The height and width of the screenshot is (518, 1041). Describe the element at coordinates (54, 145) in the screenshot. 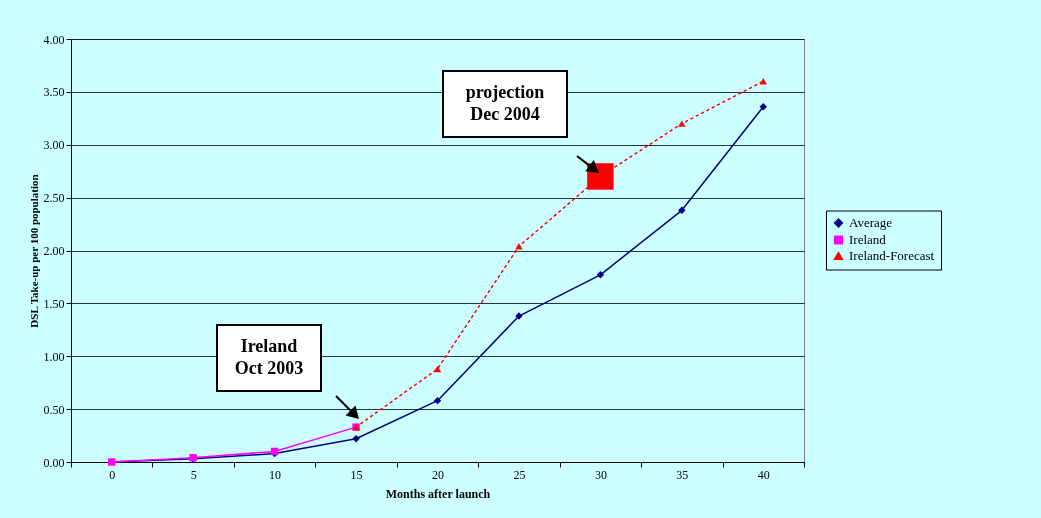

I see `y-tick-label: 3.00` at that location.